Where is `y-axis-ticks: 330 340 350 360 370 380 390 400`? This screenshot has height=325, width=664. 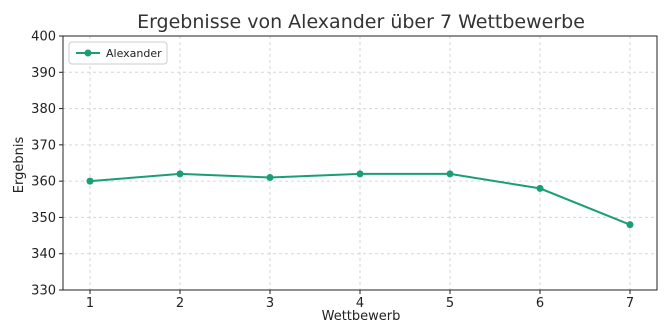 y-axis-ticks: 330 340 350 360 370 380 390 400 is located at coordinates (47, 164).